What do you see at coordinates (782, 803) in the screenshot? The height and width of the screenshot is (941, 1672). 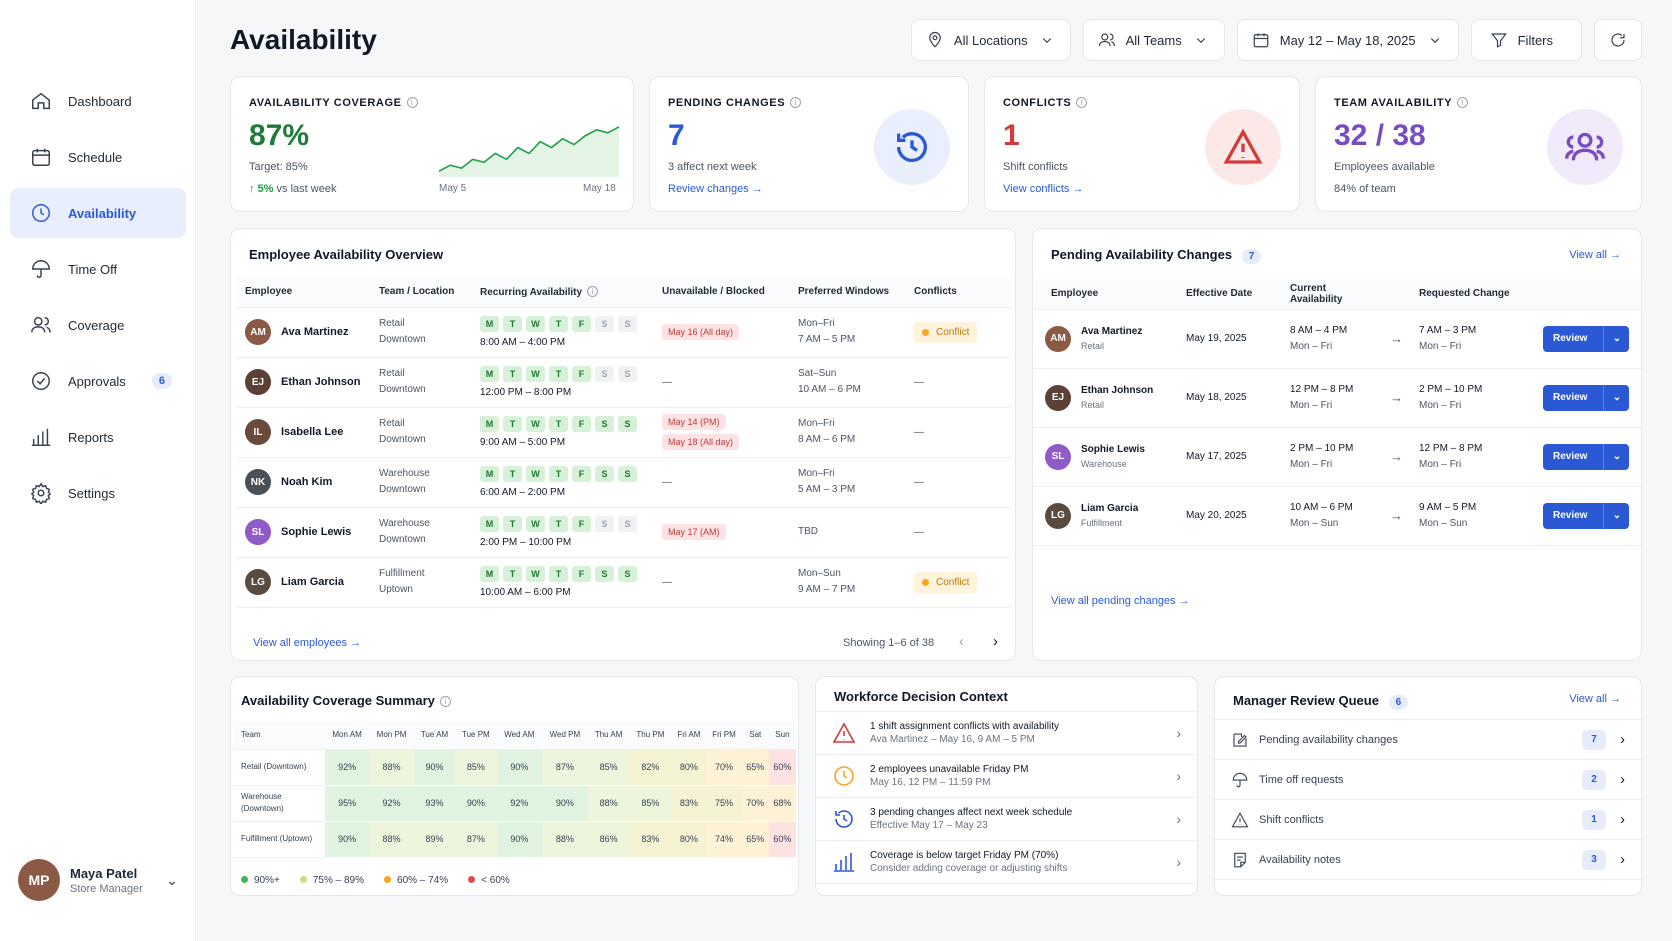 I see `heatmap-cell: 68%` at bounding box center [782, 803].